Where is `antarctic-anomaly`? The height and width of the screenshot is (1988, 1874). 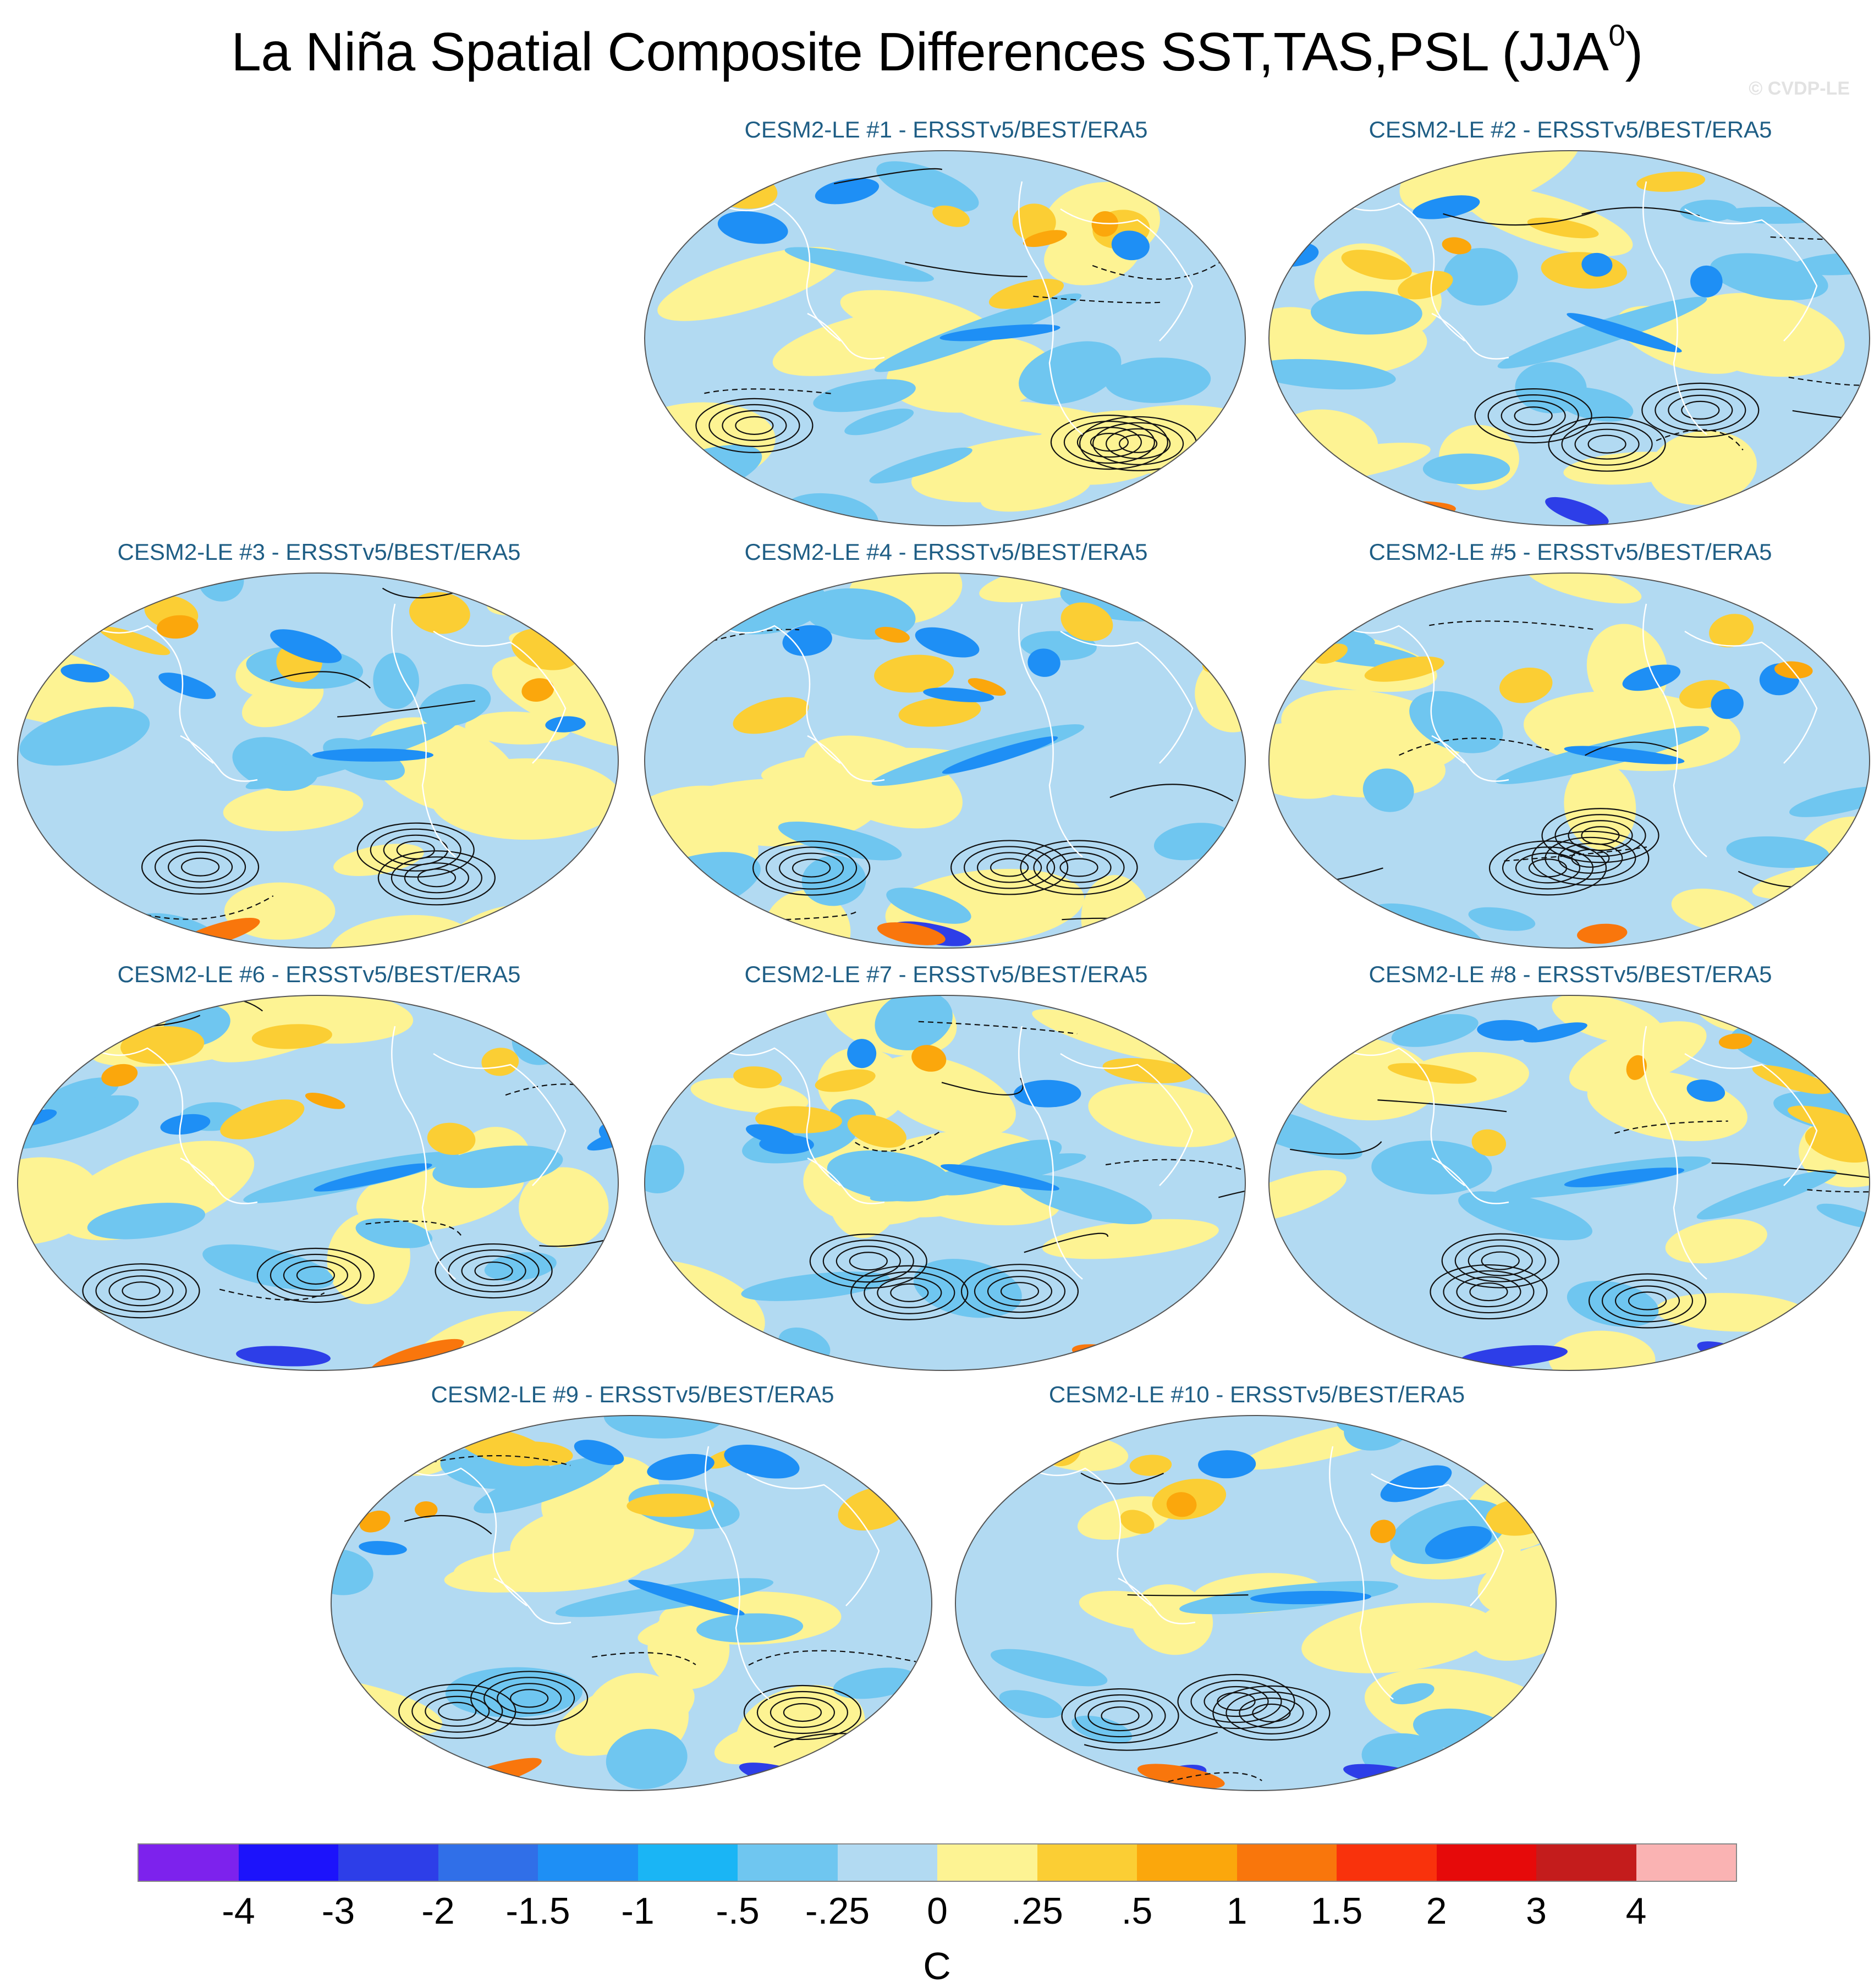
antarctic-anomaly is located at coordinates (119, 934).